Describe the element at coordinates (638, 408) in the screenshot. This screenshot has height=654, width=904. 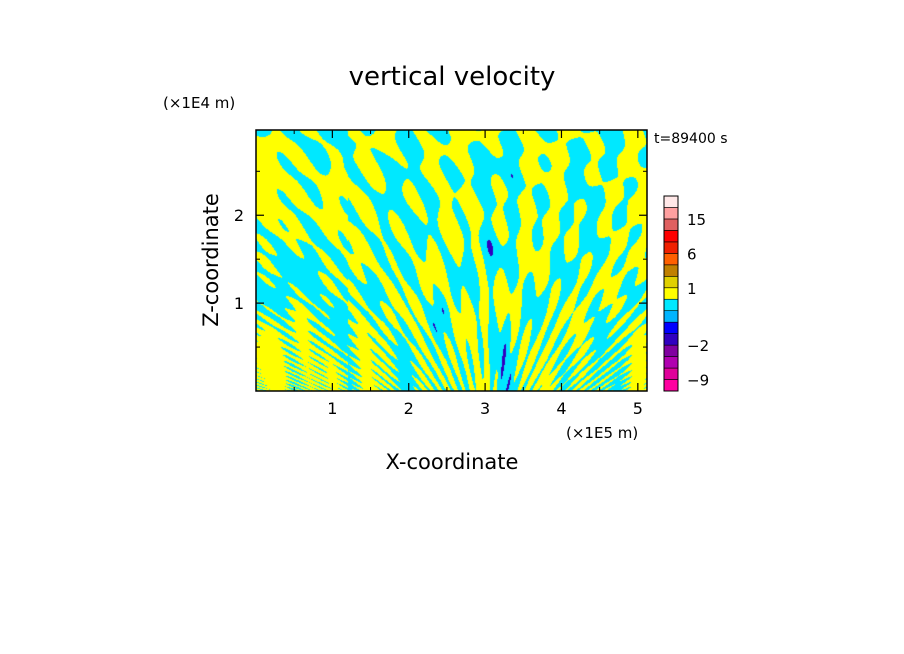
I see `x-tick-label: 5` at that location.